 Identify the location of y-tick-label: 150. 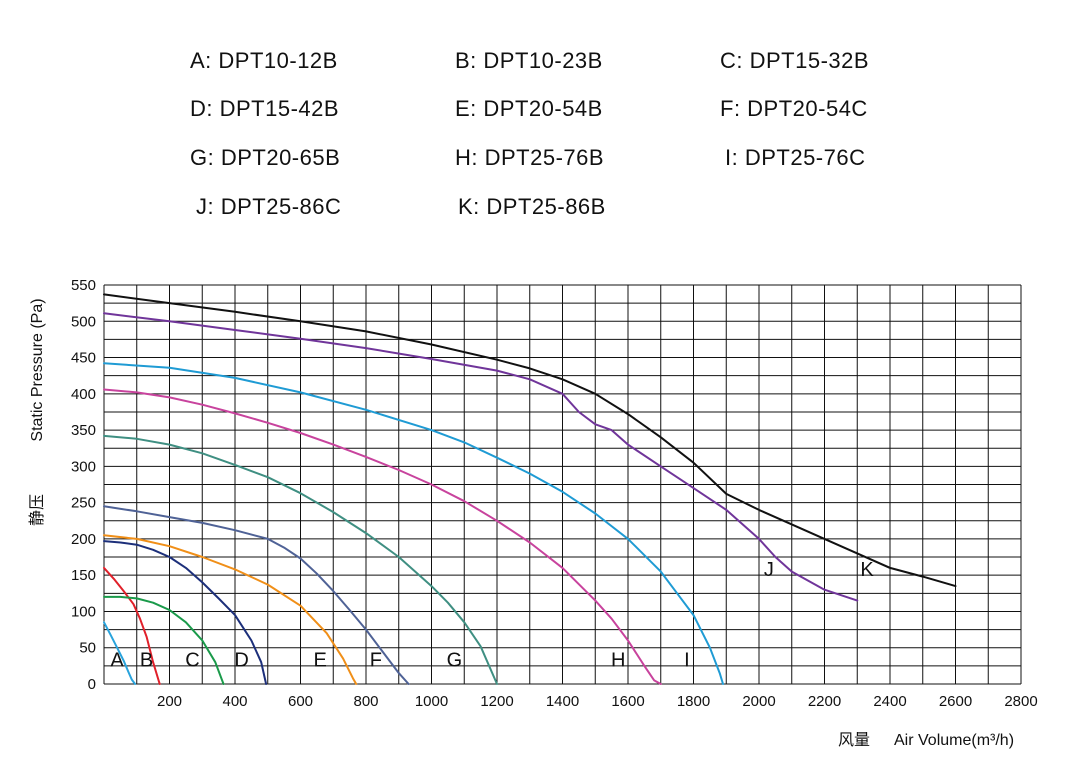
(83, 575).